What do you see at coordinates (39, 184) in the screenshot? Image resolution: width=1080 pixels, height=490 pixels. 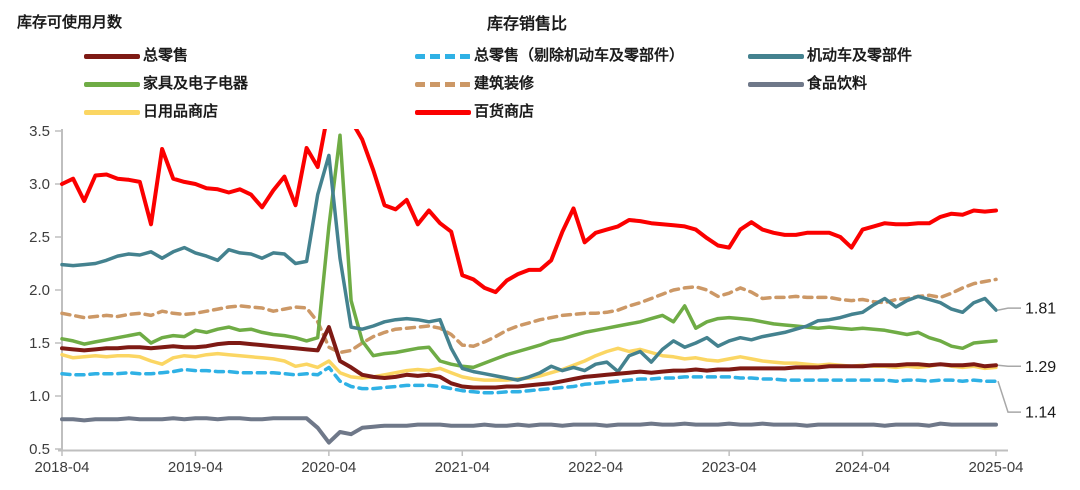 I see `y-tick-label: 3.0` at bounding box center [39, 184].